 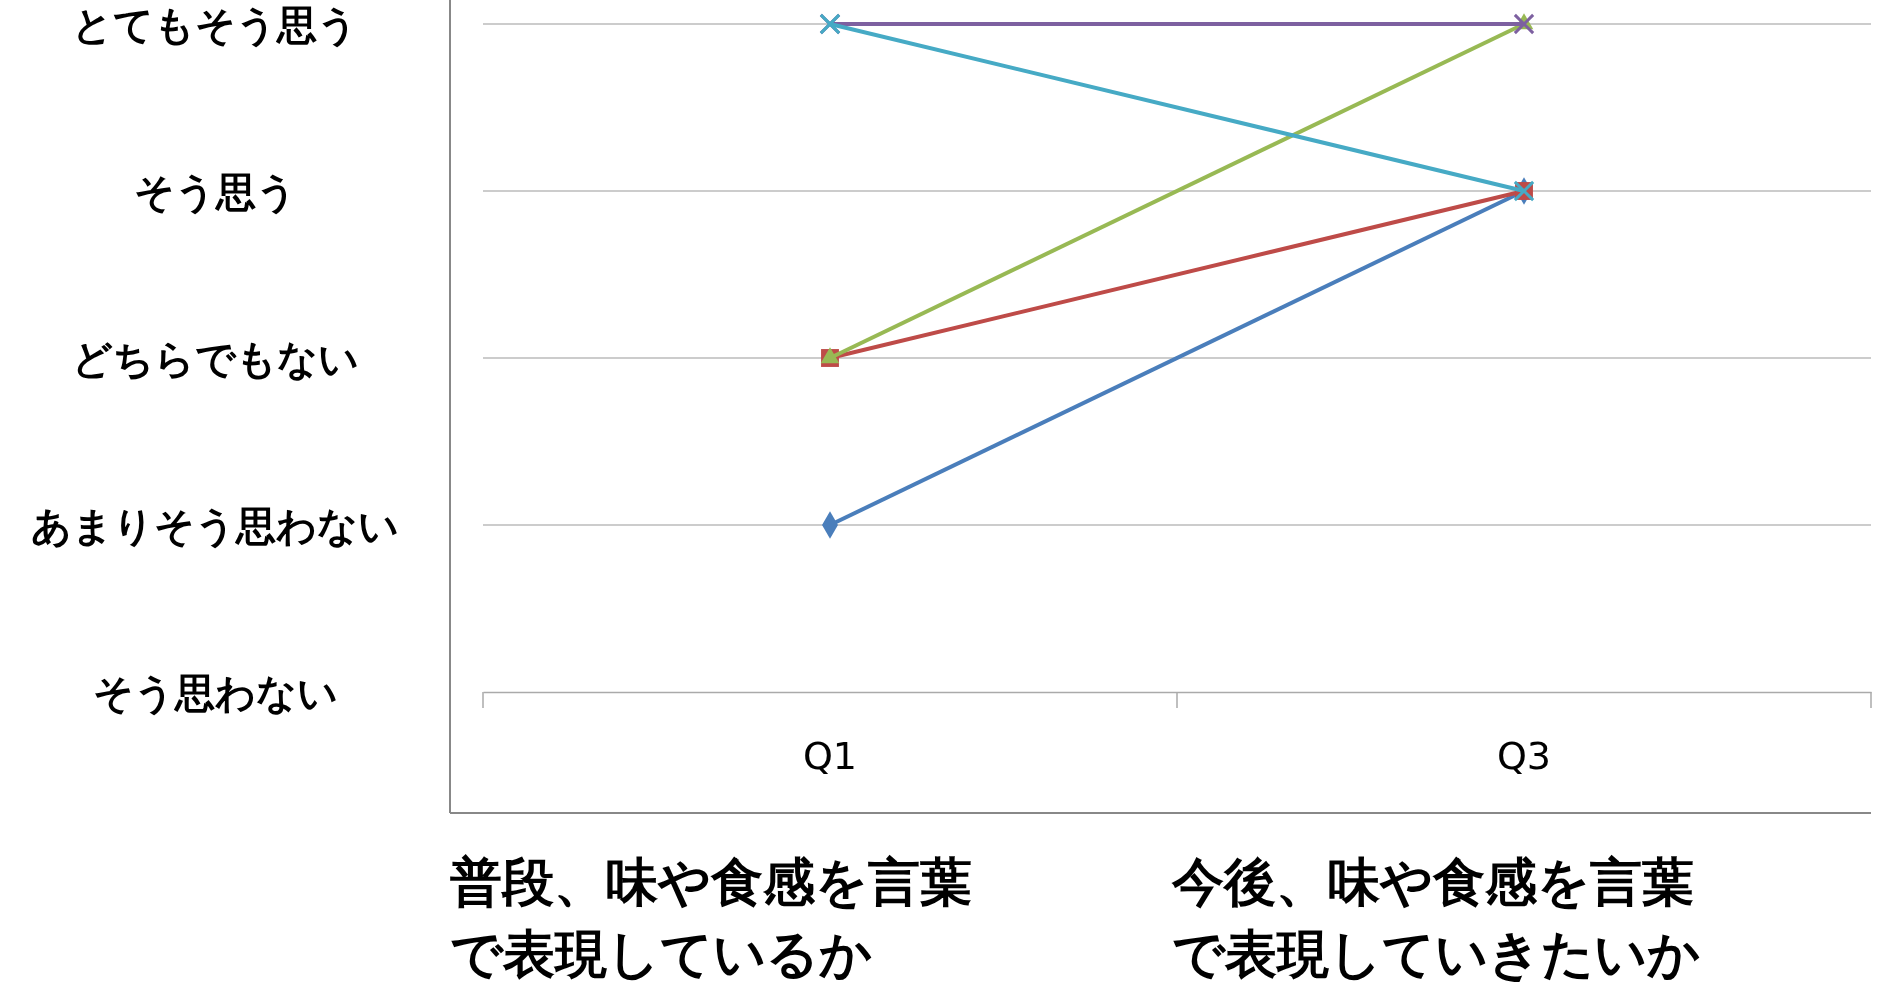 I want to click on category-label: そう思う, so click(x=215, y=191).